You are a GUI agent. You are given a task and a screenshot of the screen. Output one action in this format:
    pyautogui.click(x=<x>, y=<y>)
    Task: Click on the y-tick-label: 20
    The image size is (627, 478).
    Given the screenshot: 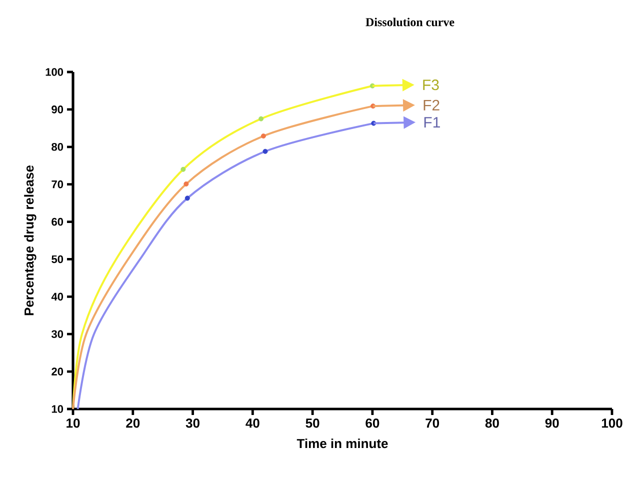 What is the action you would take?
    pyautogui.click(x=58, y=372)
    